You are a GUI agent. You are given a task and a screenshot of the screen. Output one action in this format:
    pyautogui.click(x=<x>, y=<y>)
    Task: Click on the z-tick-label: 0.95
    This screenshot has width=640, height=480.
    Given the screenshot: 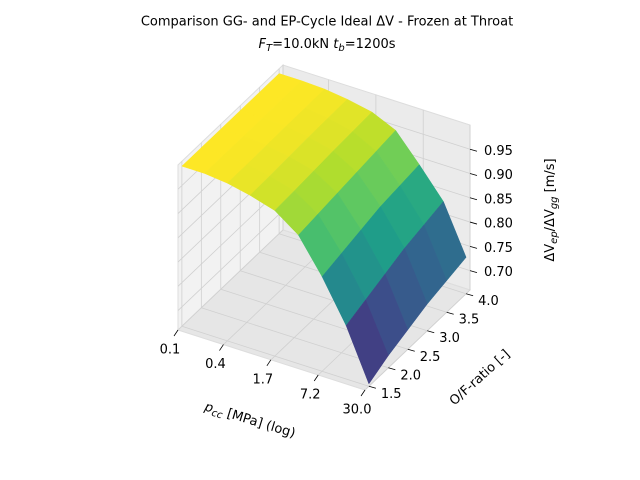 What is the action you would take?
    pyautogui.click(x=498, y=151)
    